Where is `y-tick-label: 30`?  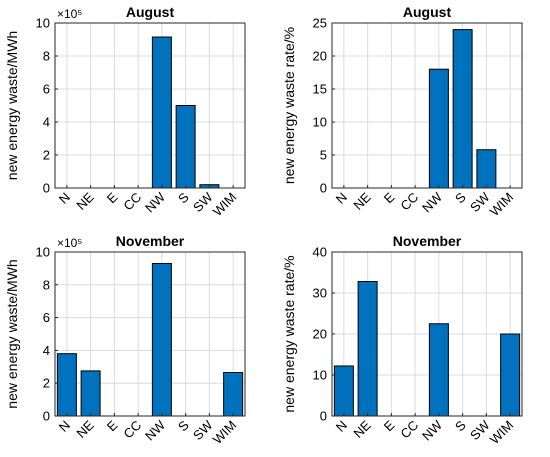
y-tick-label: 30 is located at coordinates (320, 293).